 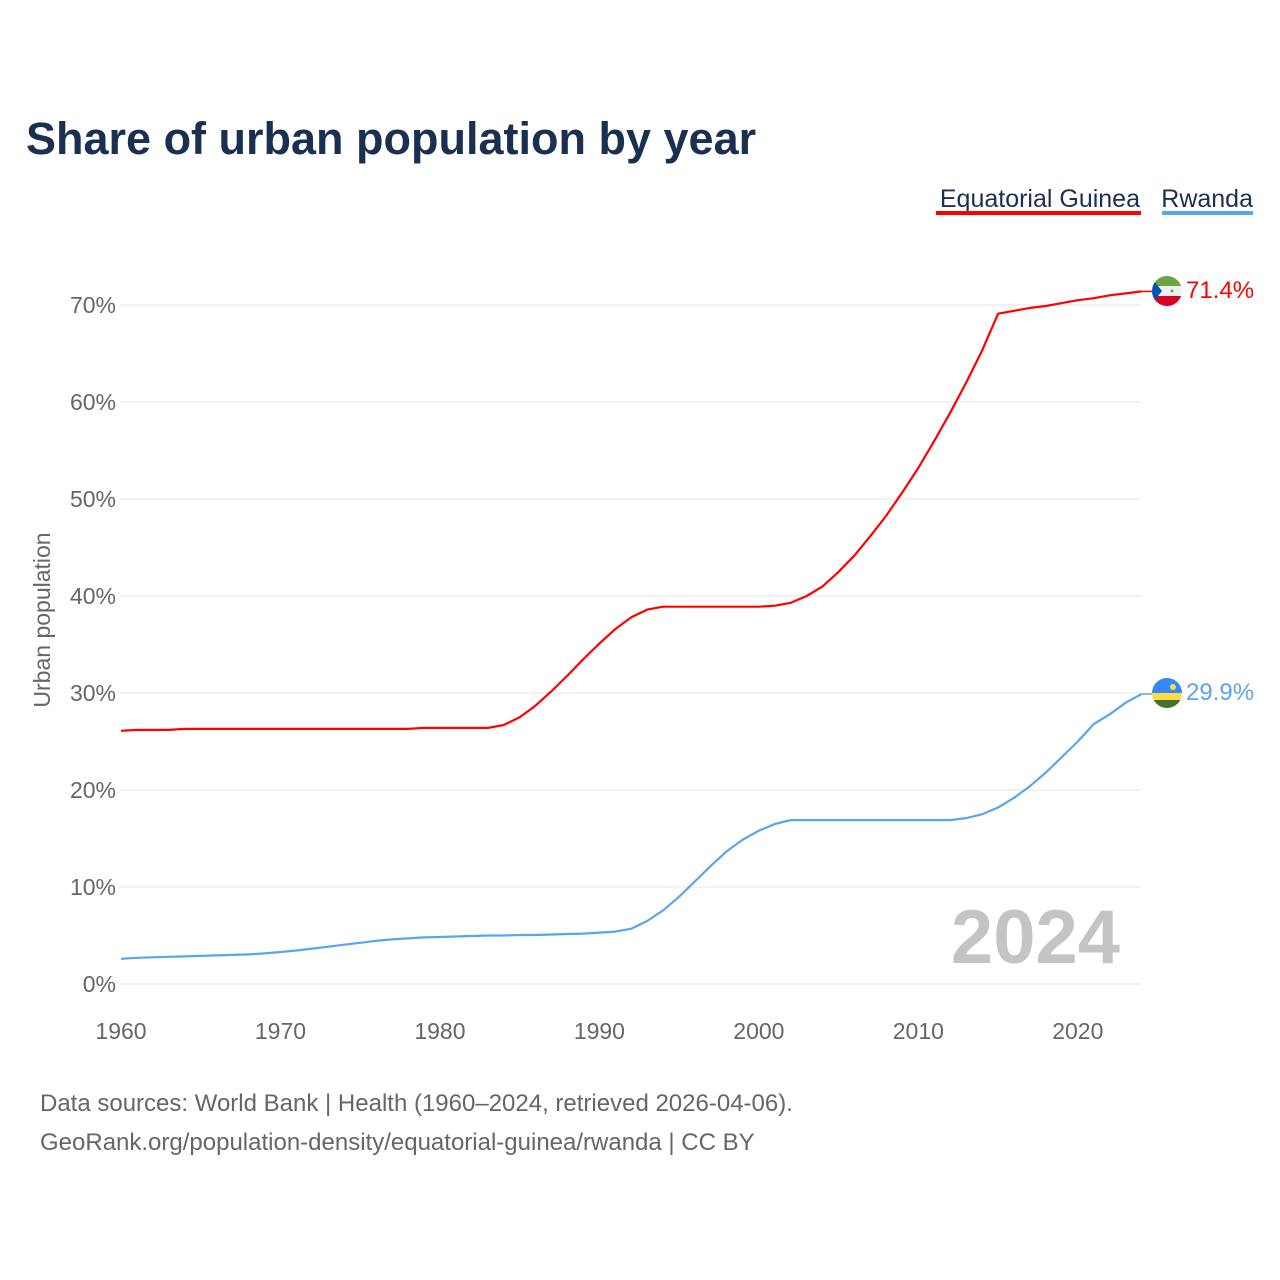 What do you see at coordinates (93, 887) in the screenshot?
I see `y-tick-label: 10%` at bounding box center [93, 887].